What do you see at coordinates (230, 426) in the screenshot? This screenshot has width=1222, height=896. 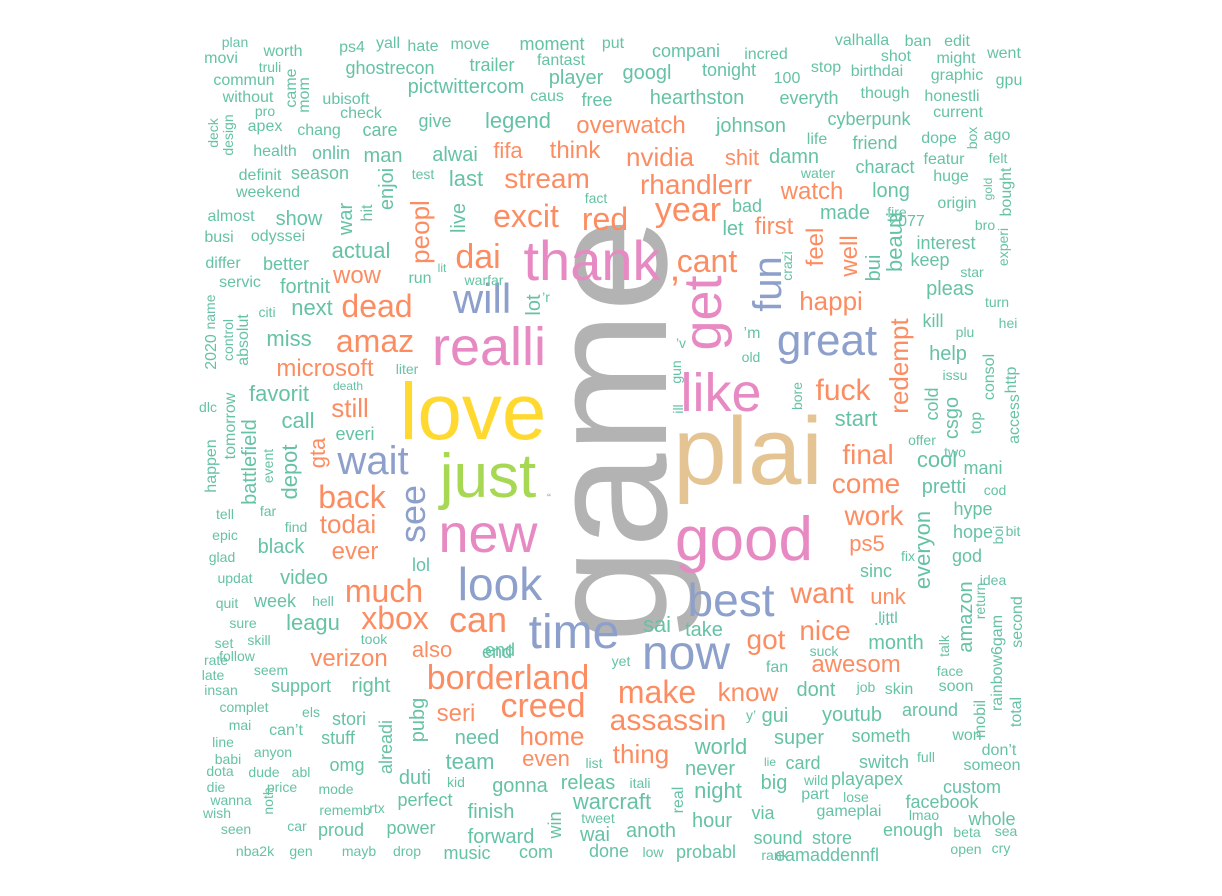 I see `word-tomorrow: tomorrow` at bounding box center [230, 426].